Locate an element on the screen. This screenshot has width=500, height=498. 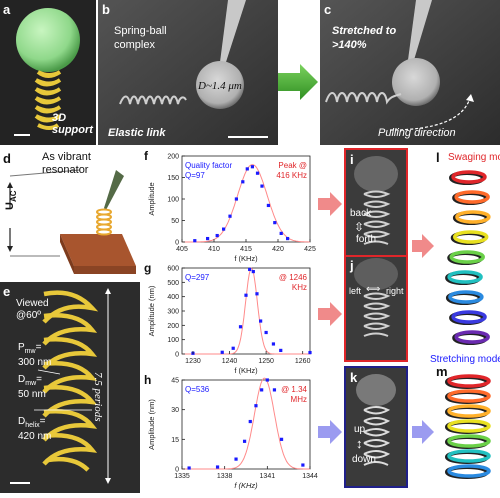
lavender-arrow-m is located at coordinates (423, 432).